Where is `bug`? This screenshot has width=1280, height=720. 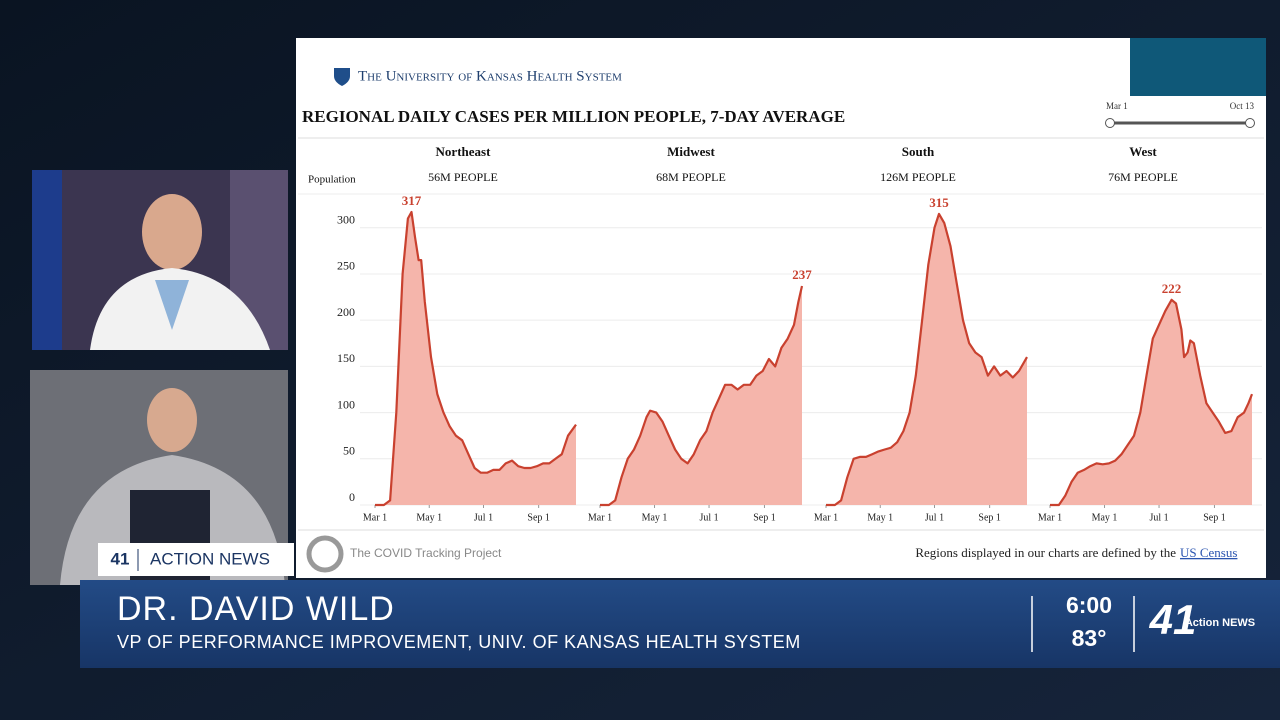
bug is located at coordinates (196, 559).